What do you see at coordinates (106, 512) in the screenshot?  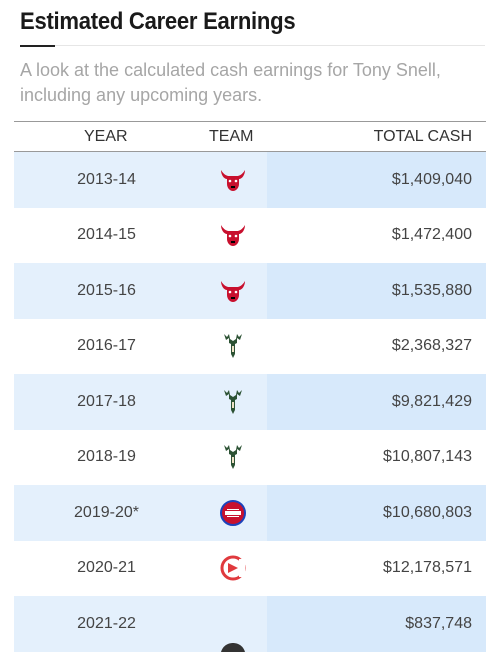 I see `year-cell: 2019-20*` at bounding box center [106, 512].